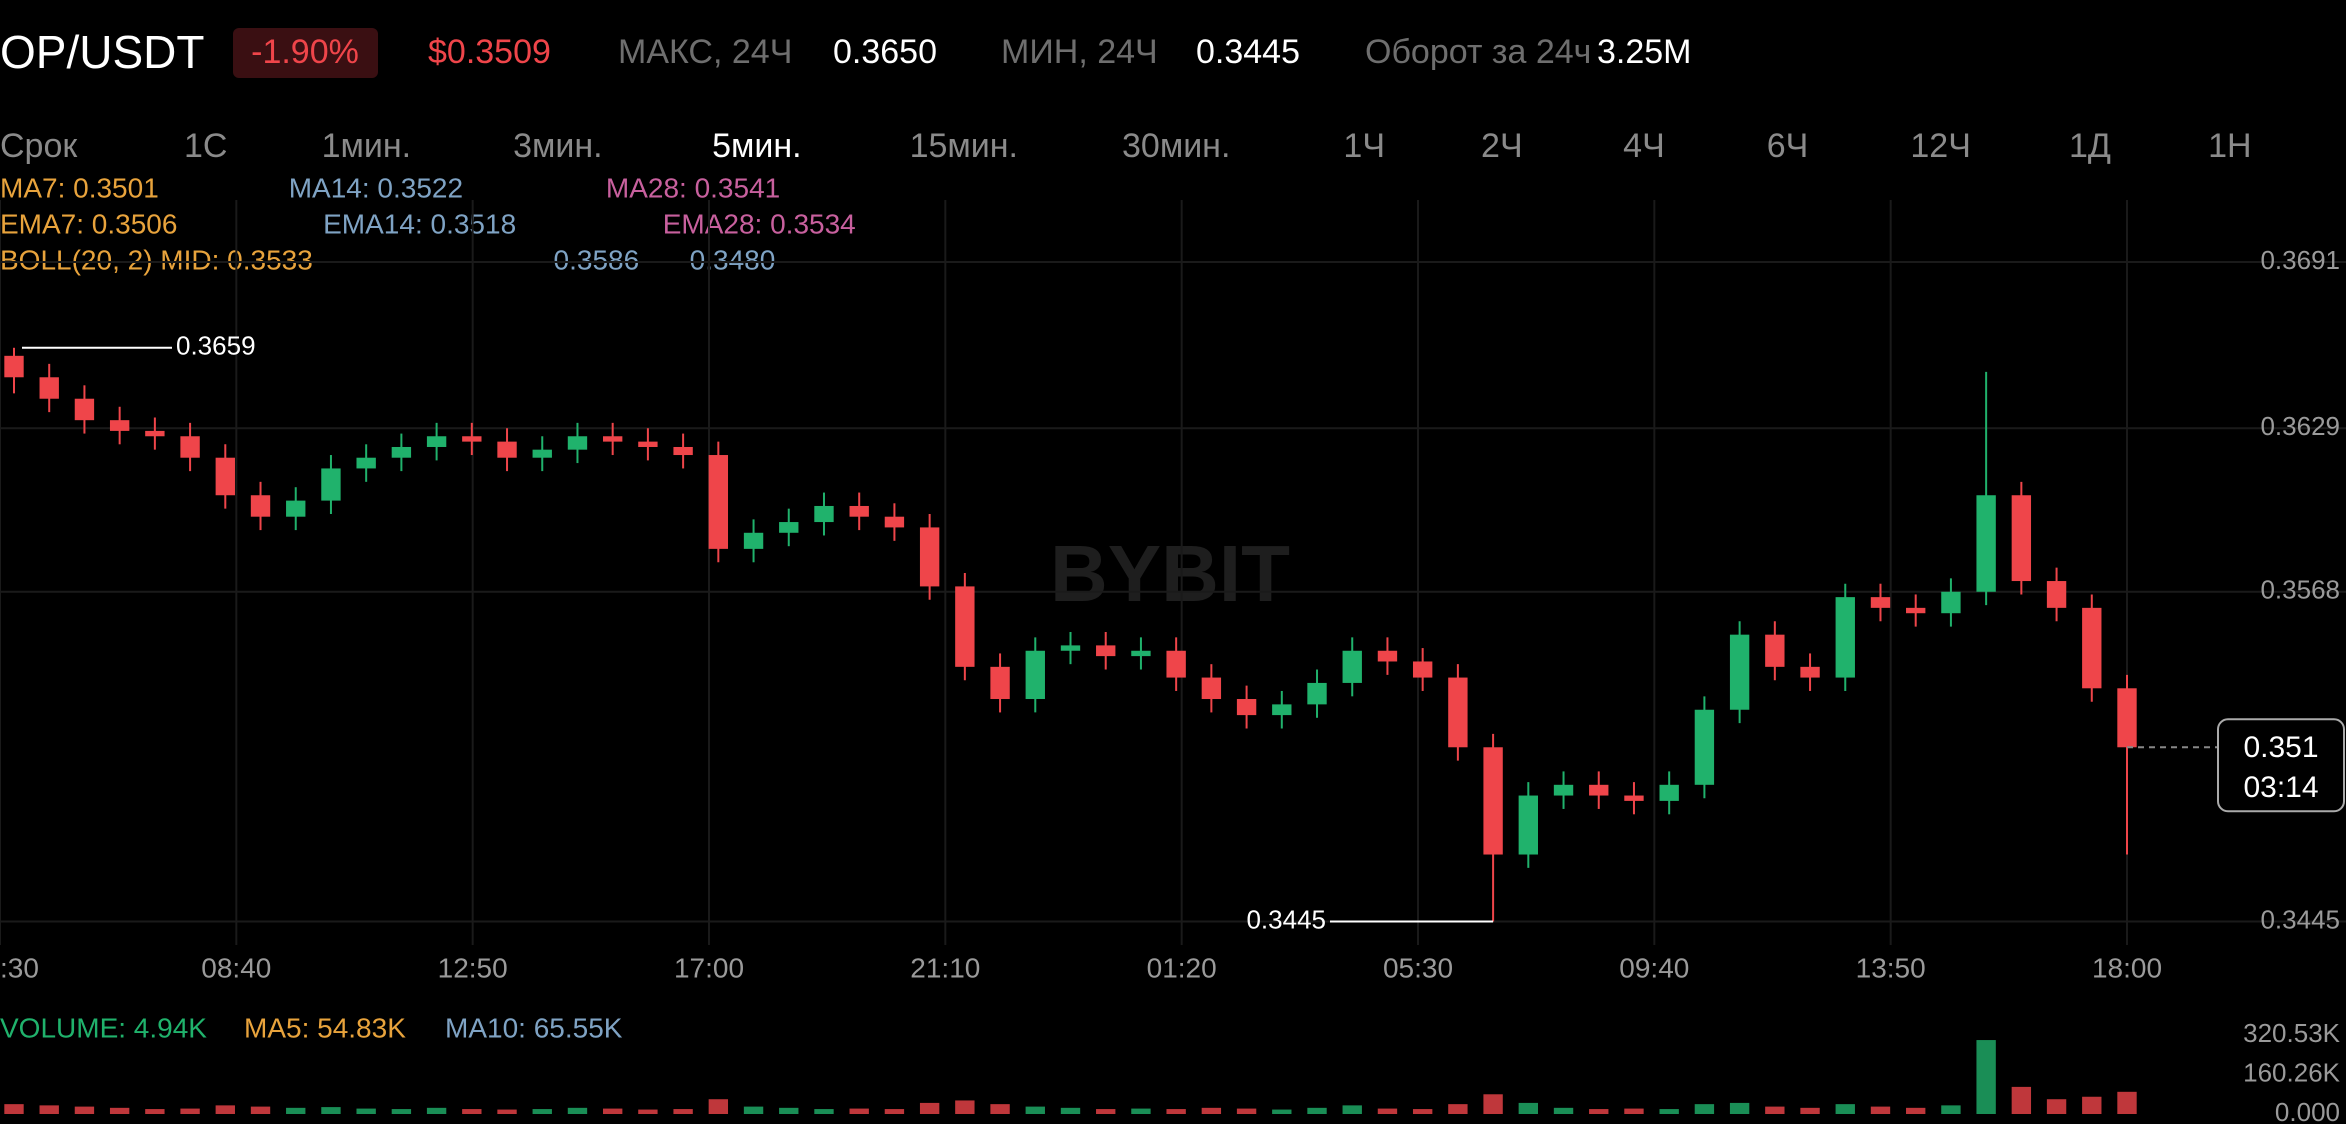 The width and height of the screenshot is (2346, 1124). What do you see at coordinates (156, 259) in the screenshot?
I see `indicator-value: BOLL(20, 2) MID: 0.3533` at bounding box center [156, 259].